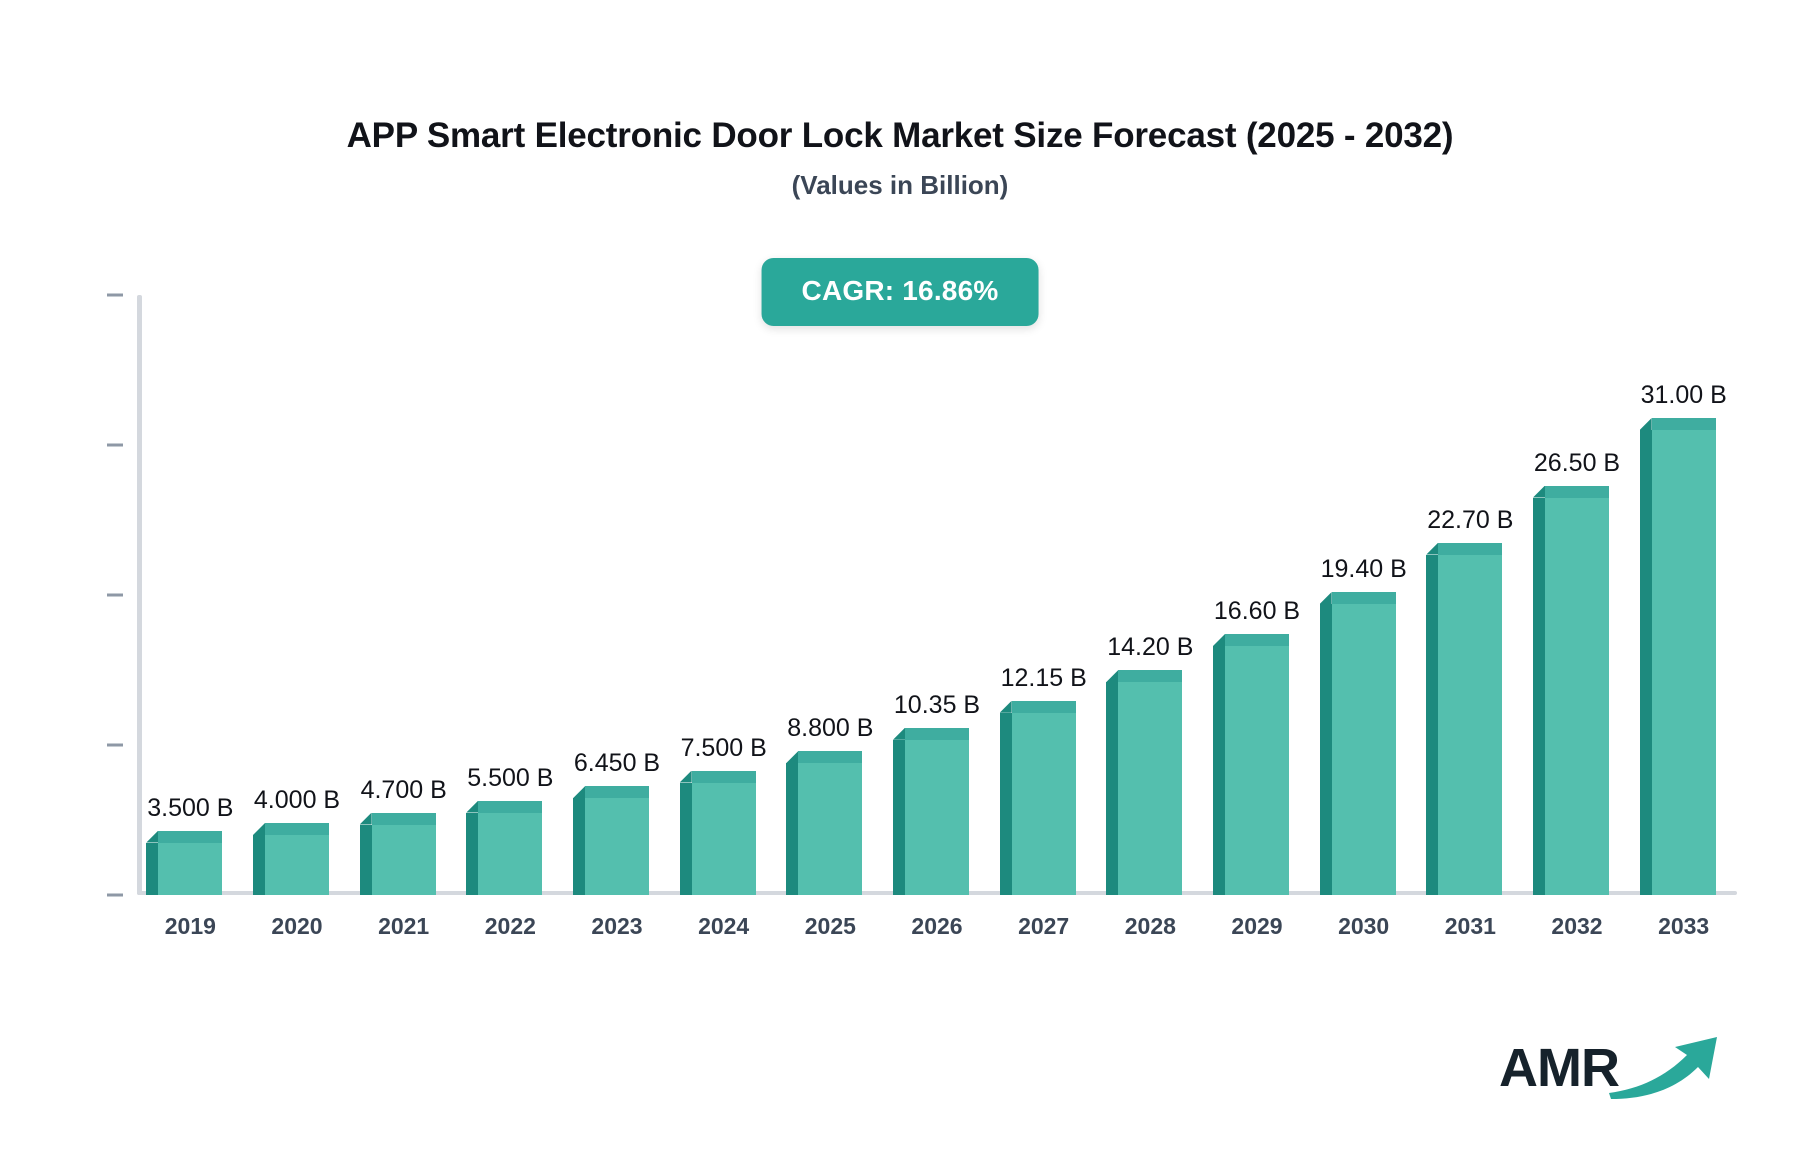 This screenshot has width=1800, height=1156. What do you see at coordinates (937, 926) in the screenshot?
I see `x-axis-tick-label: 2026` at bounding box center [937, 926].